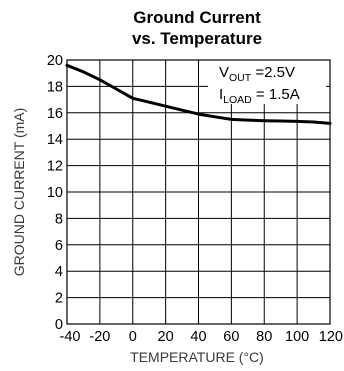 Image resolution: width=344 pixels, height=371 pixels. What do you see at coordinates (55, 61) in the screenshot?
I see `y-tick-label-10: 20` at bounding box center [55, 61].